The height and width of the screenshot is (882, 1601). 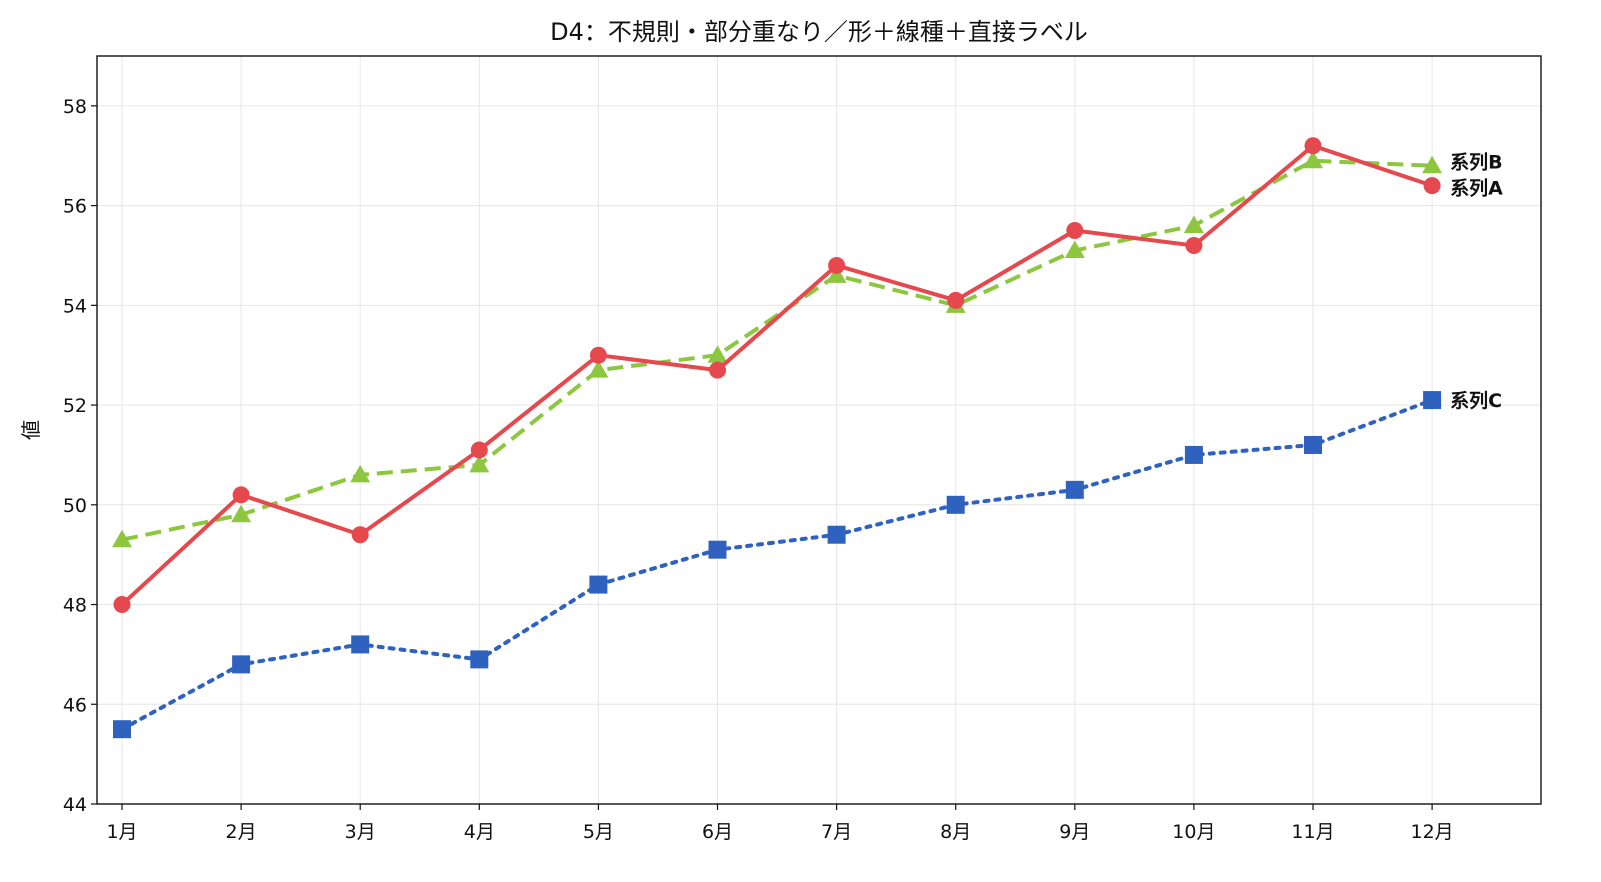 What do you see at coordinates (1476, 401) in the screenshot?
I see `series-label: 系列C` at bounding box center [1476, 401].